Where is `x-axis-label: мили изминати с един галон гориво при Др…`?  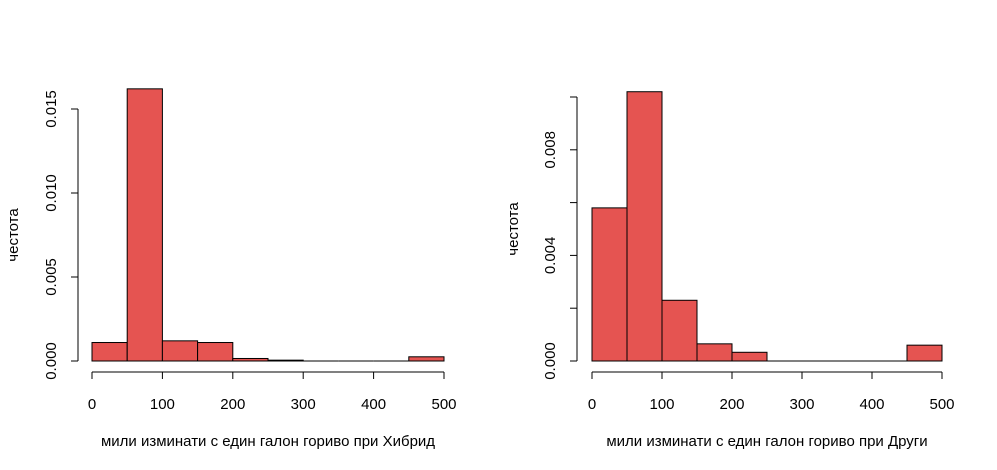 x-axis-label: мили изминати с един галон гориво при Др… is located at coordinates (766, 441).